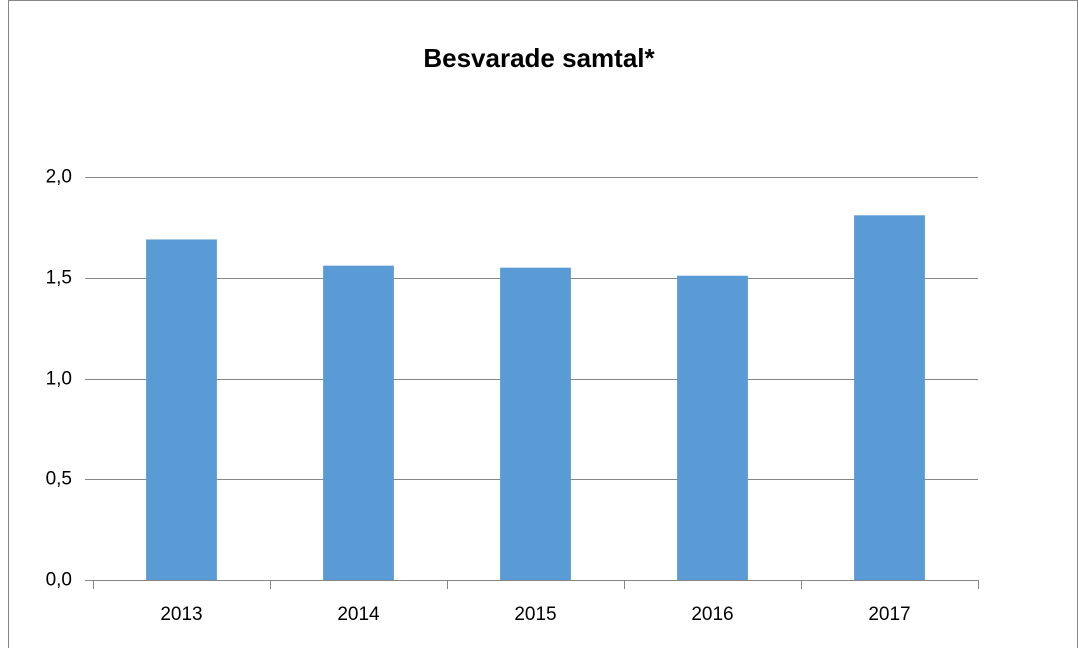 This screenshot has width=1079, height=648. I want to click on x-tick-label: 2016, so click(712, 614).